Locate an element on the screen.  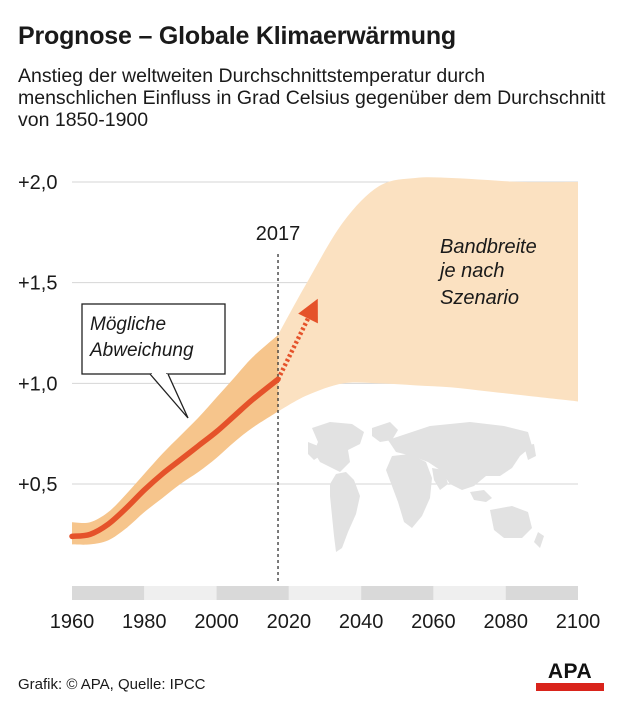
apa-logo: APA is located at coordinates (570, 676).